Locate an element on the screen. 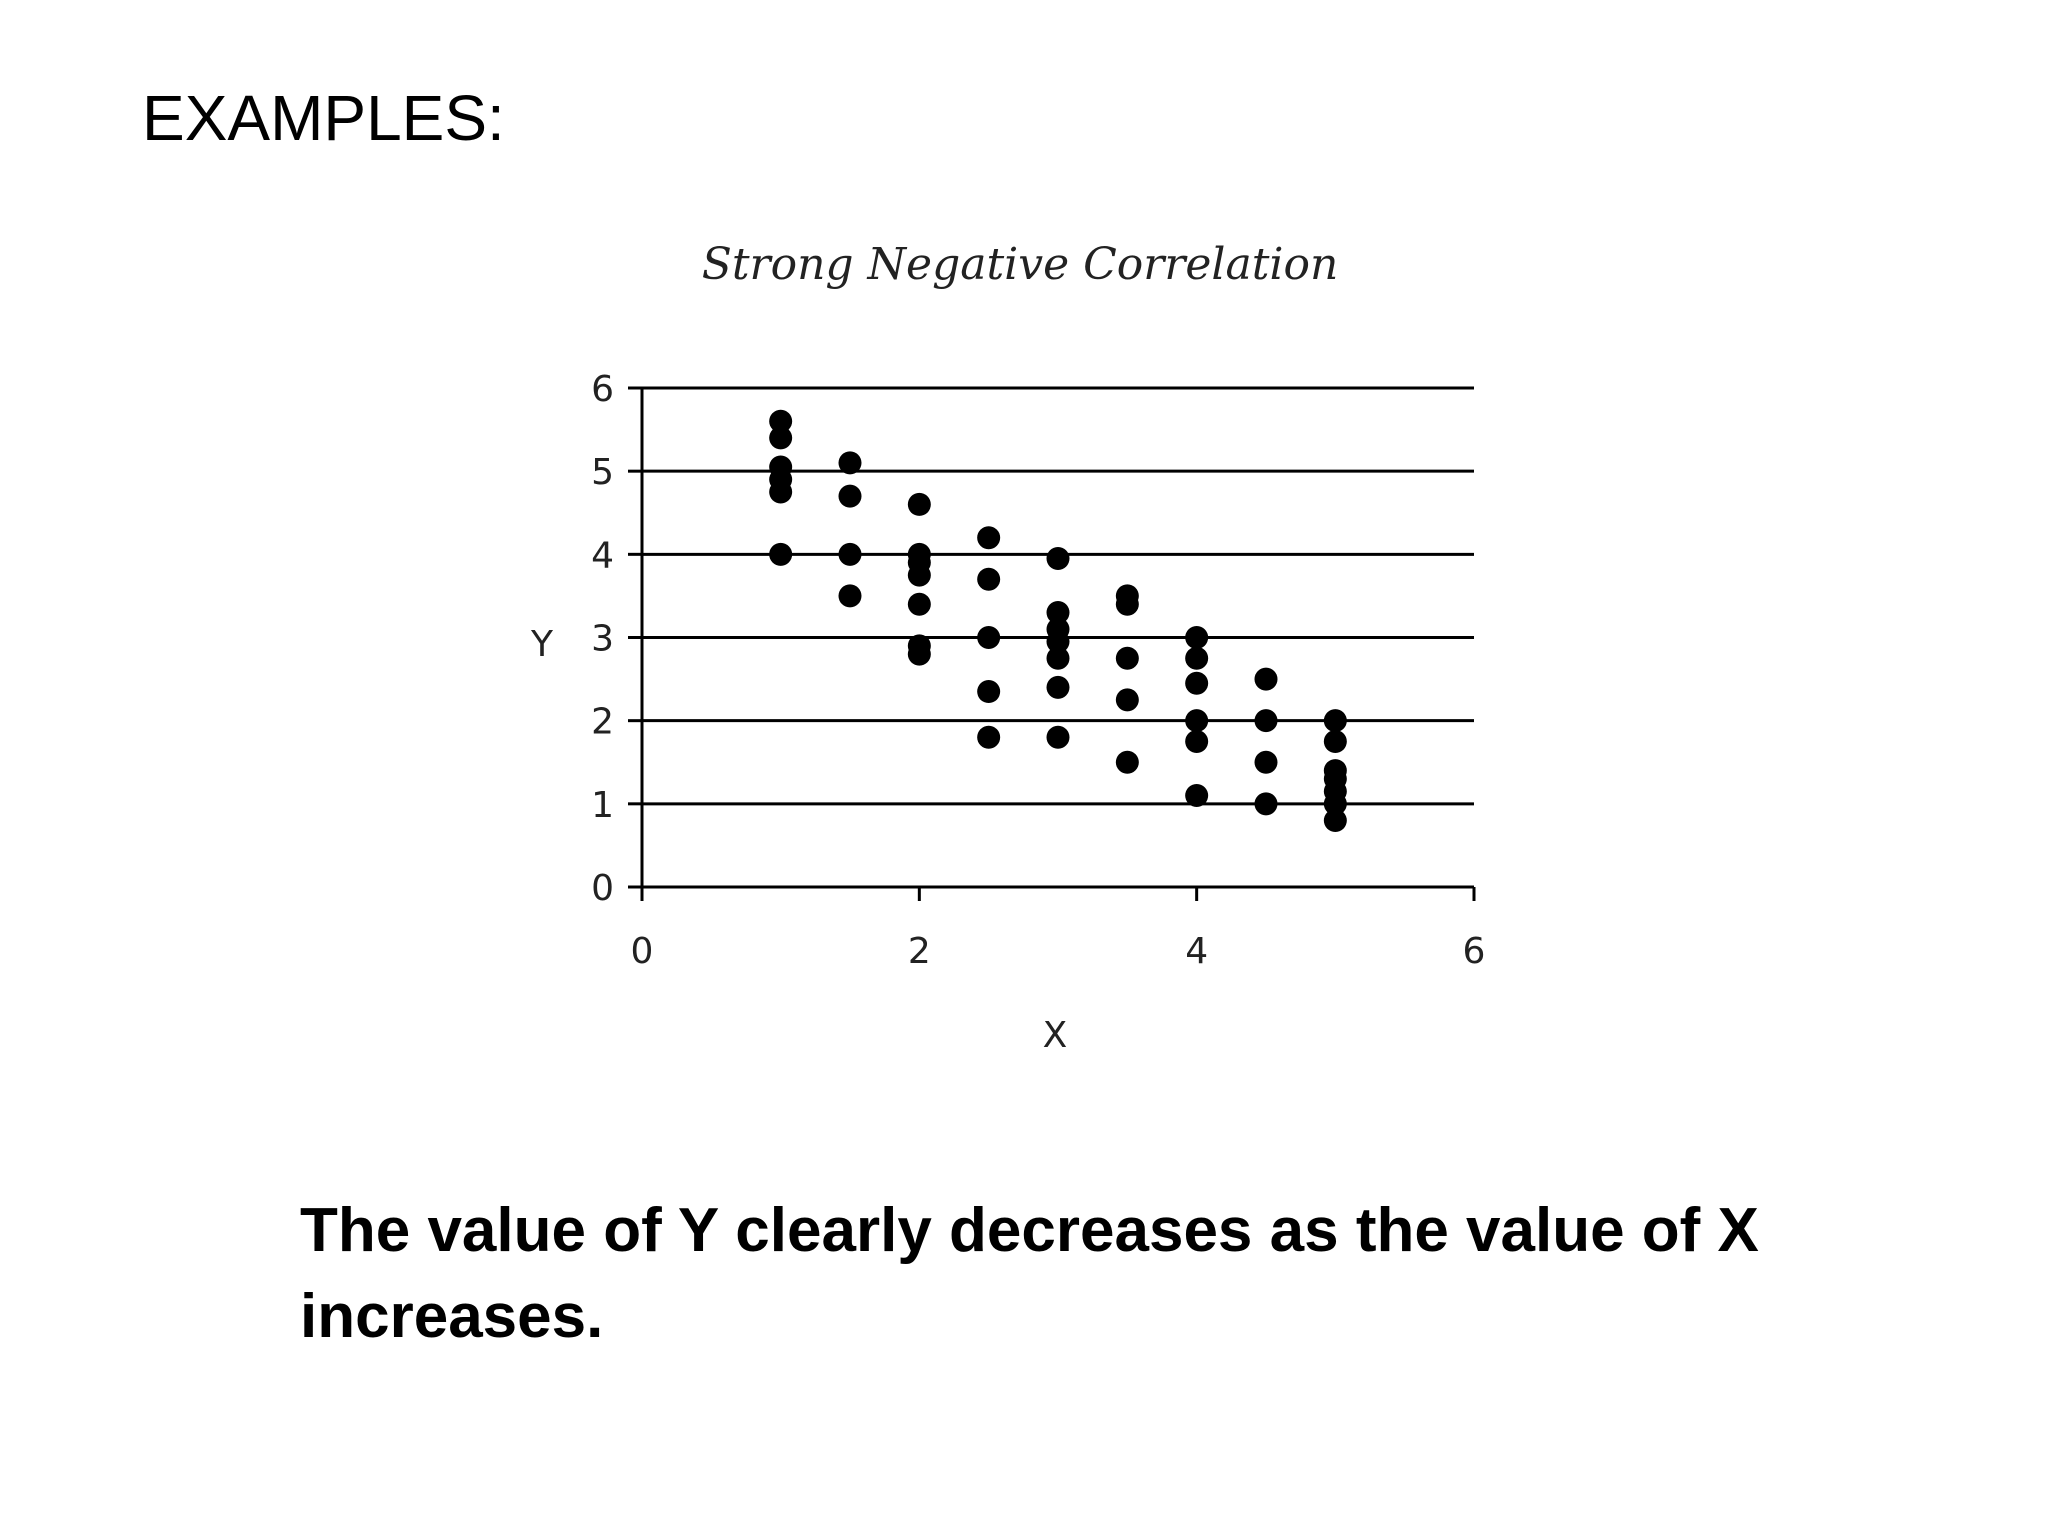 The image size is (2048, 1536). y-tick-label-6: 6 is located at coordinates (602, 389).